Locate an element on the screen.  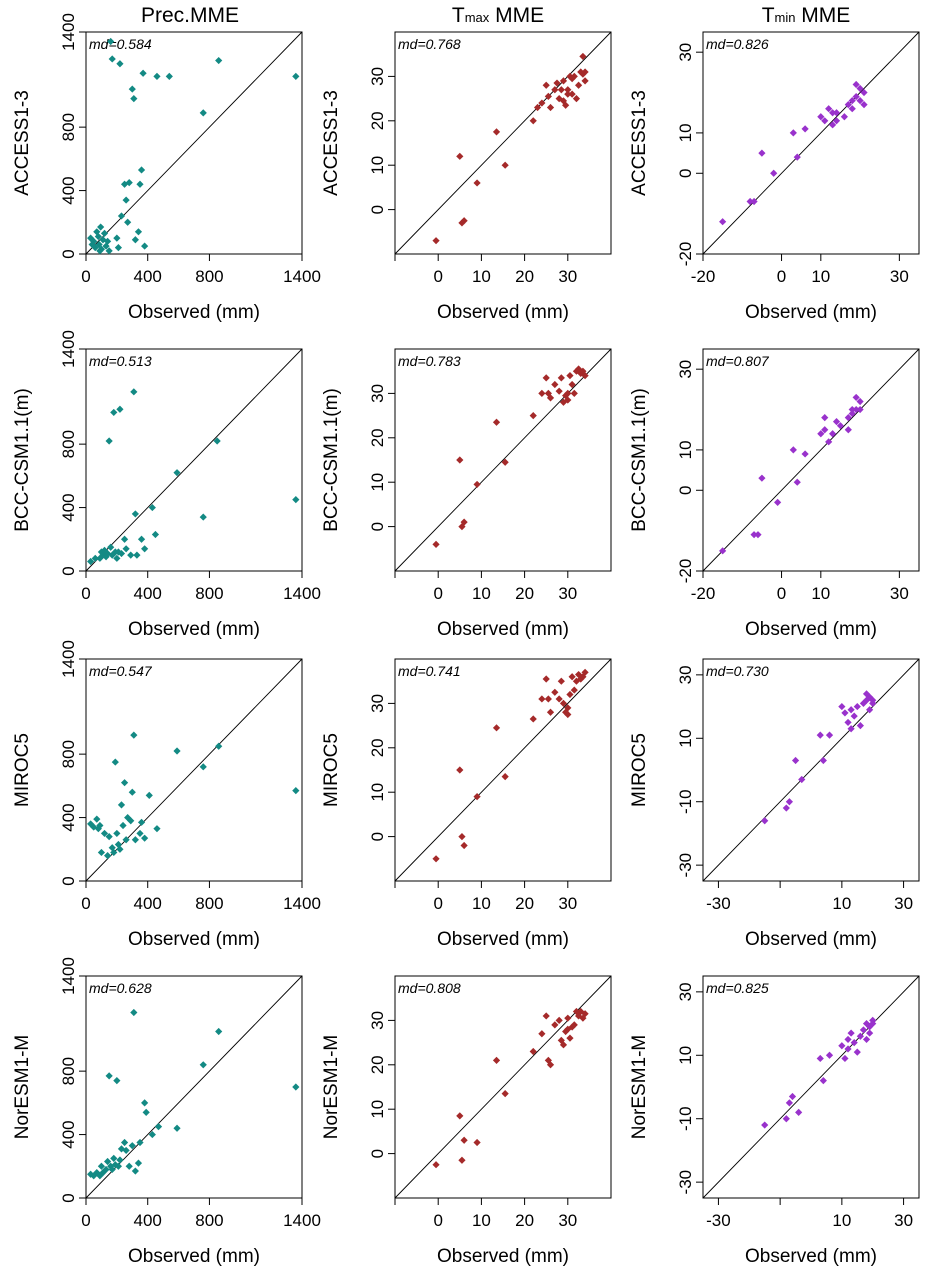
md-annotation: md=0.513 is located at coordinates (120, 361).